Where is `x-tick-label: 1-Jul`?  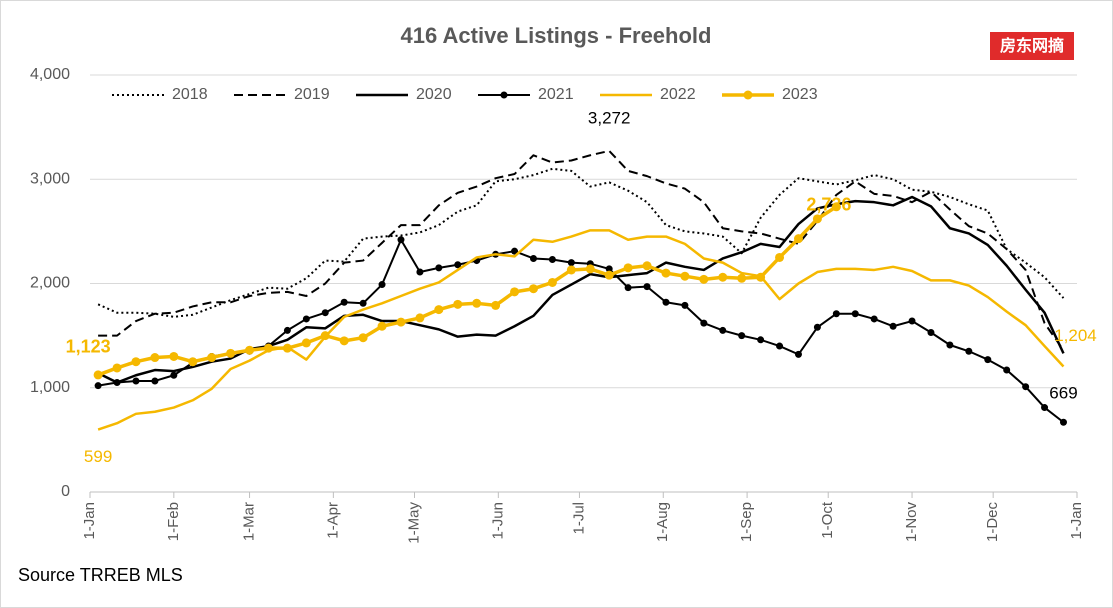
x-tick-label: 1-Jul is located at coordinates (578, 518).